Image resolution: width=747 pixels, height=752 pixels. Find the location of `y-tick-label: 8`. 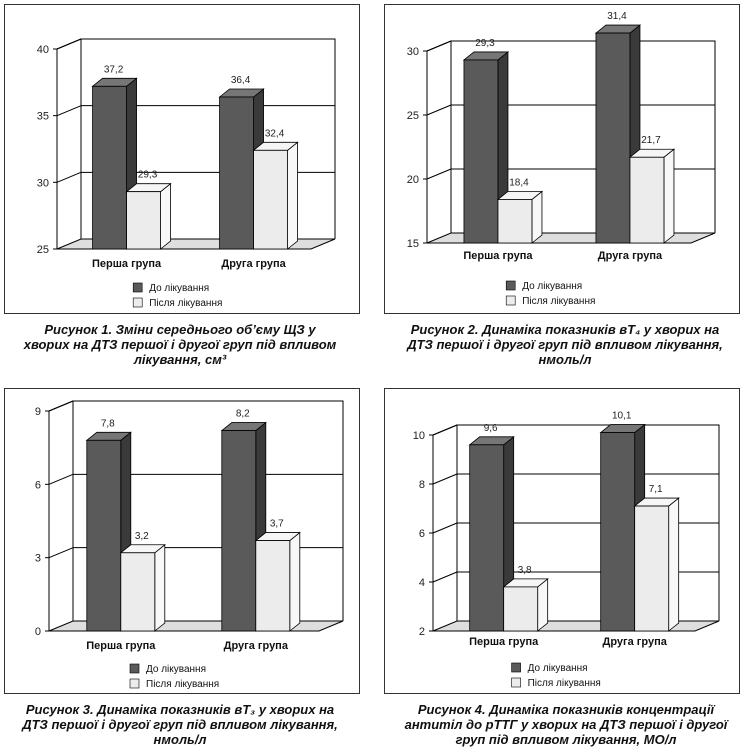

y-tick-label: 8 is located at coordinates (422, 485).